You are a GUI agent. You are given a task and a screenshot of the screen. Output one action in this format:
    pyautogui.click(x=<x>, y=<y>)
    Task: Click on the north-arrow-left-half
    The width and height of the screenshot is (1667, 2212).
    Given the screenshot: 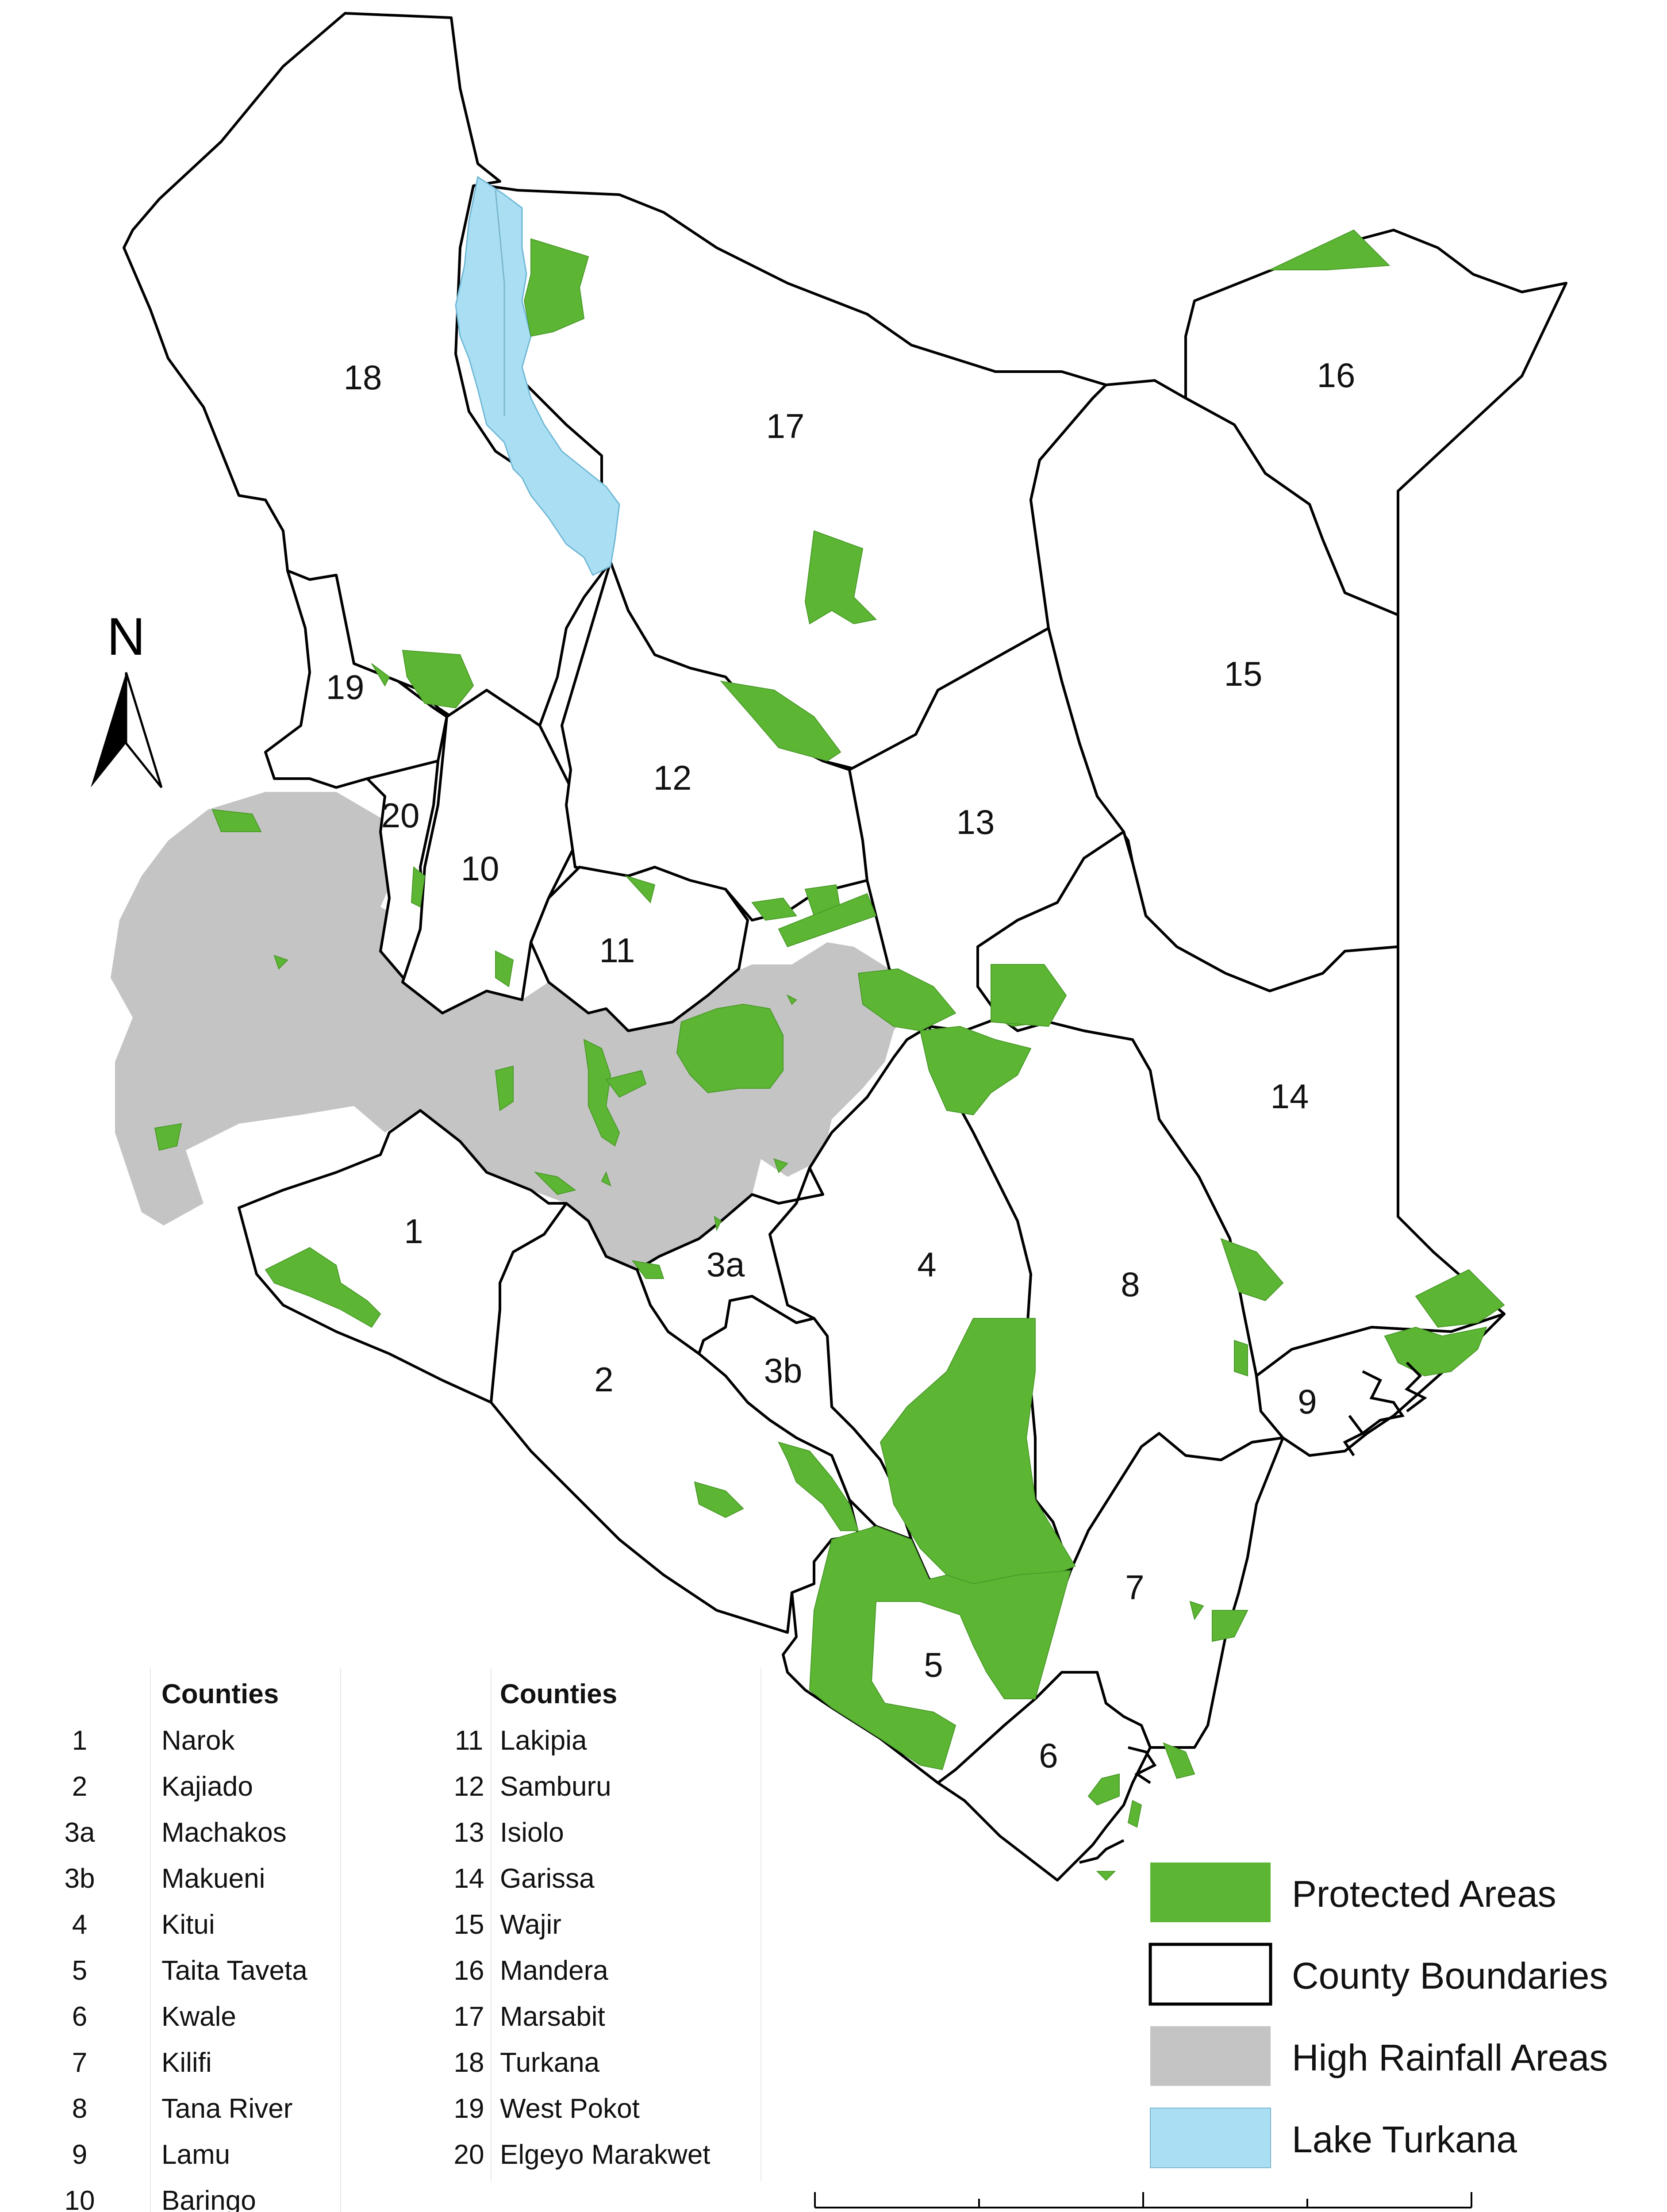 What is the action you would take?
    pyautogui.click(x=108, y=730)
    